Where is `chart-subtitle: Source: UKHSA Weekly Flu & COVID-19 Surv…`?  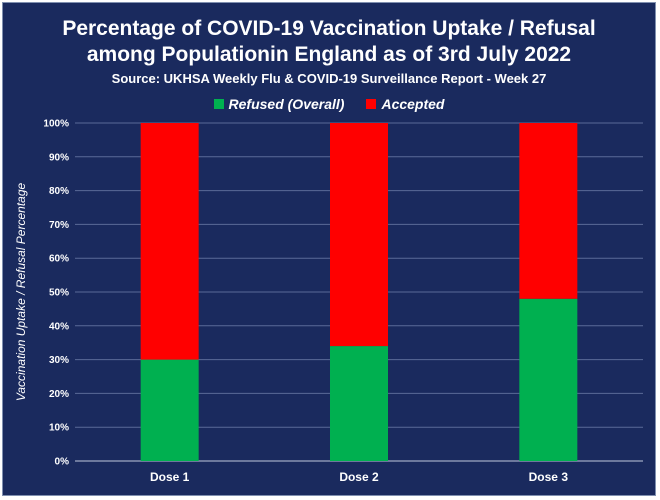
chart-subtitle: Source: UKHSA Weekly Flu & COVID-19 Surv… is located at coordinates (329, 78).